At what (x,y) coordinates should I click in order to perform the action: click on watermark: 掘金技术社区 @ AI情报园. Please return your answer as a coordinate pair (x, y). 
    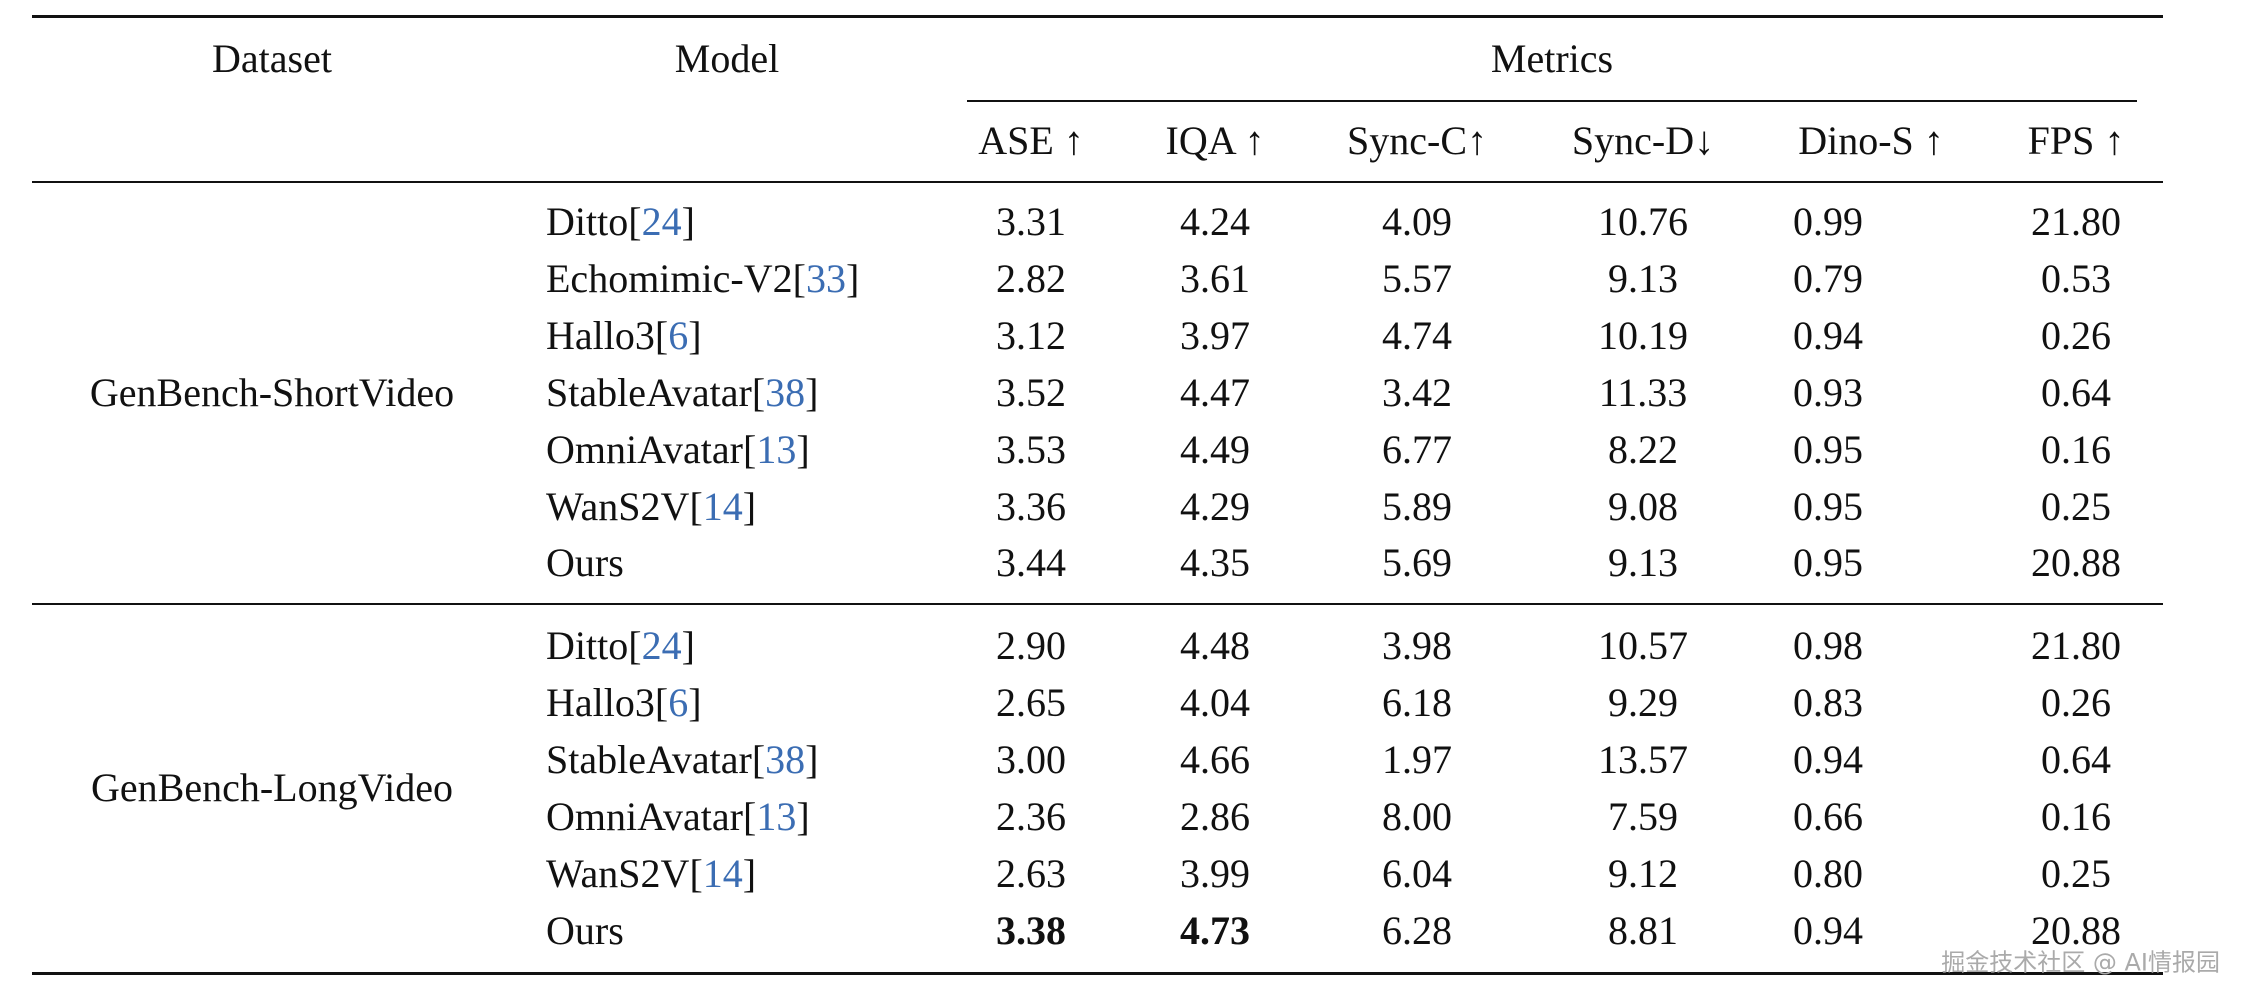
    Looking at the image, I should click on (2080, 962).